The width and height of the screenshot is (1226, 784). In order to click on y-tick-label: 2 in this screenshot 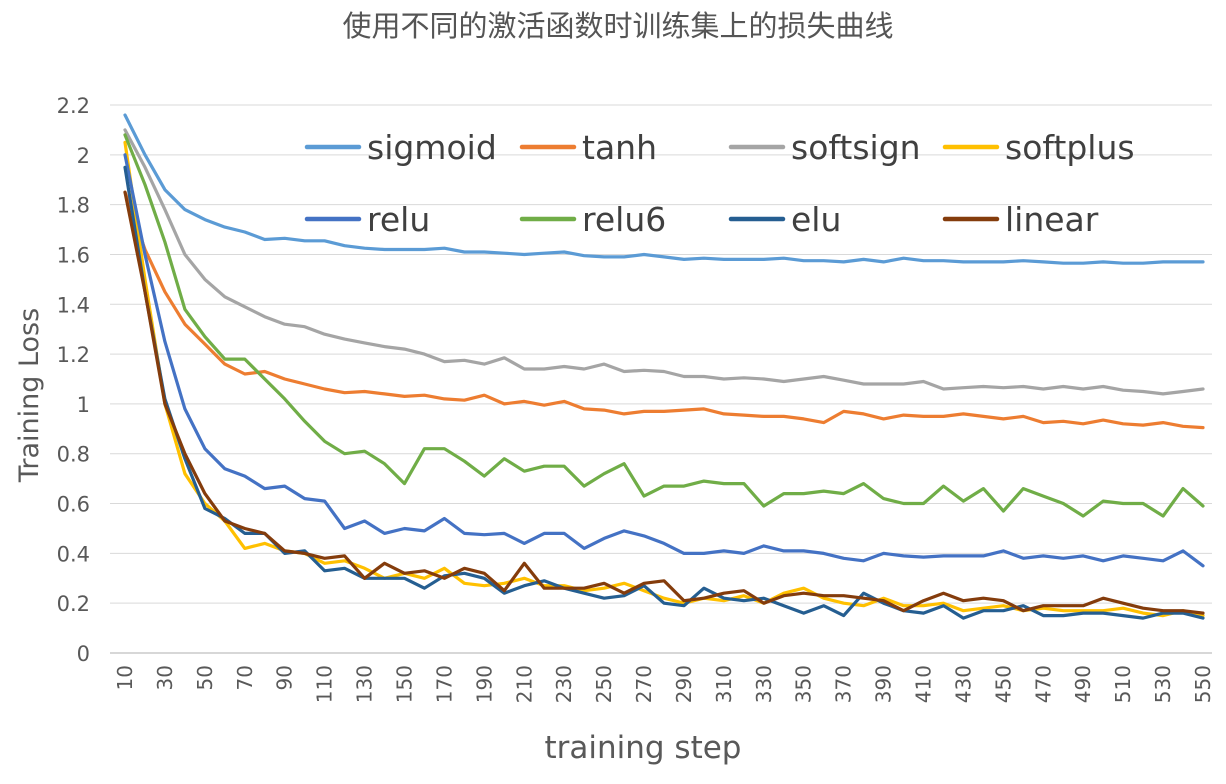, I will do `click(83, 156)`.